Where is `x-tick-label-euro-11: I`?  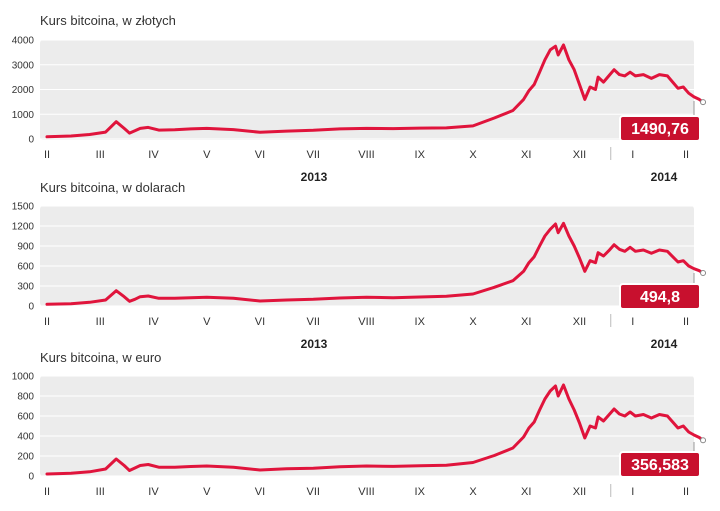 x-tick-label-euro-11: I is located at coordinates (632, 492).